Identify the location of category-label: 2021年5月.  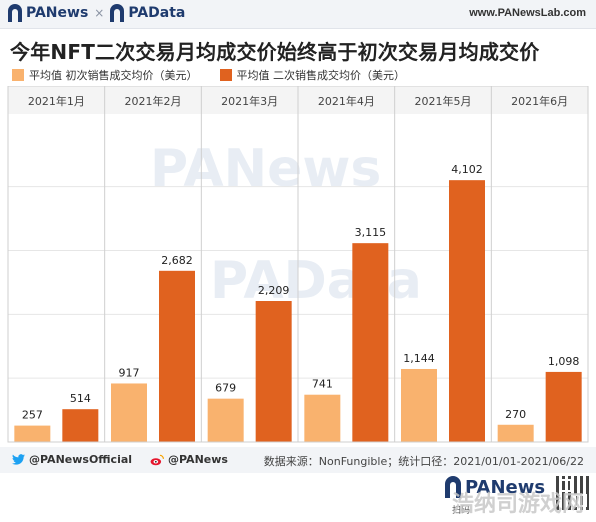
(443, 101).